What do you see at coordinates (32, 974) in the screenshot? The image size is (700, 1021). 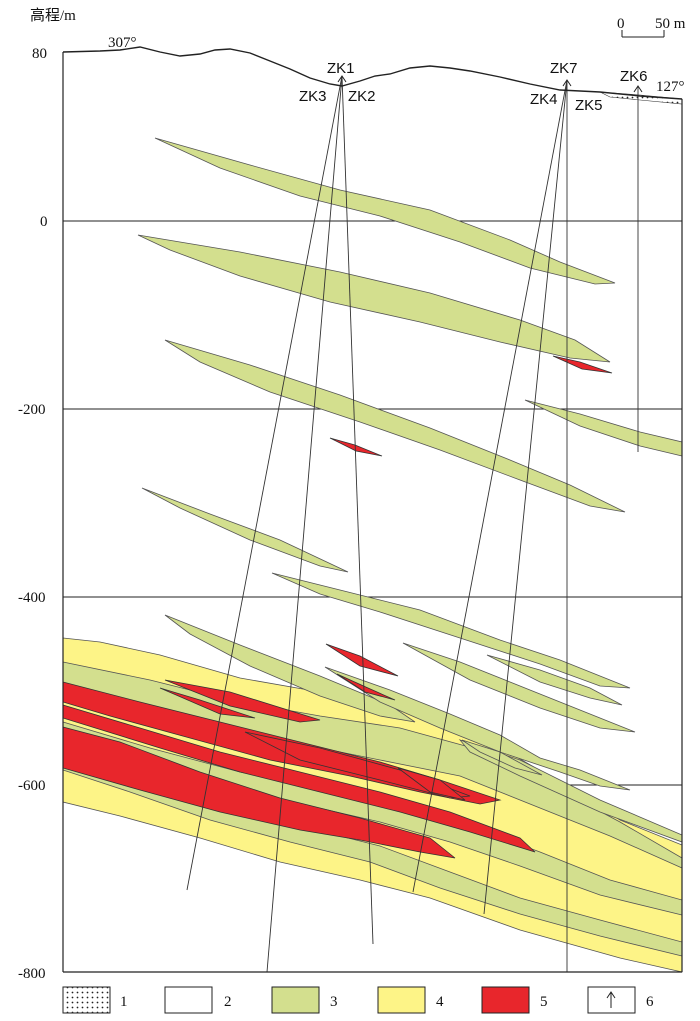 I see `tick-neg800: -800` at bounding box center [32, 974].